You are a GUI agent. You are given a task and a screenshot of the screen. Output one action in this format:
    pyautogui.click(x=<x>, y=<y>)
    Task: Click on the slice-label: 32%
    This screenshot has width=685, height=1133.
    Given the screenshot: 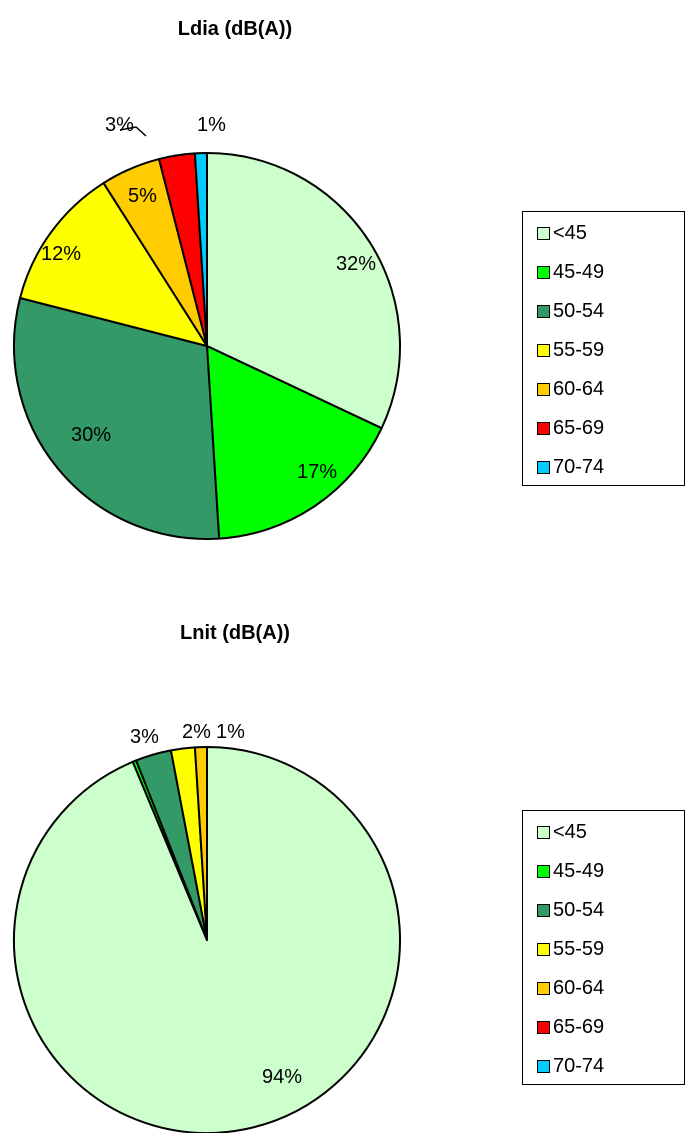 What is the action you would take?
    pyautogui.click(x=356, y=264)
    